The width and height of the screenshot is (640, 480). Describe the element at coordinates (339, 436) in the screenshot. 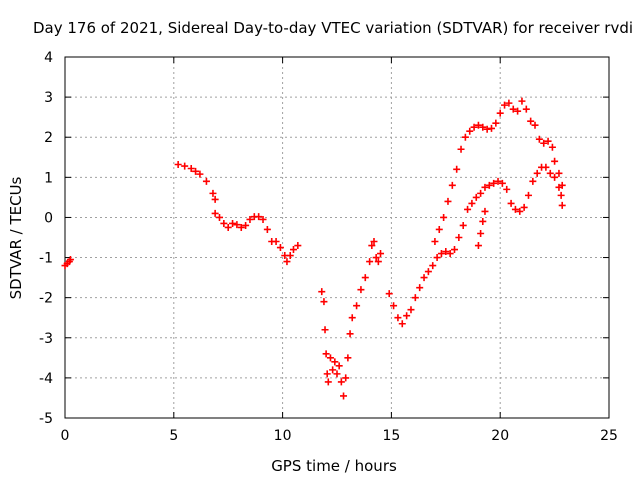

I see `x-tick-labels: 0 5 10 15 20 25` at that location.